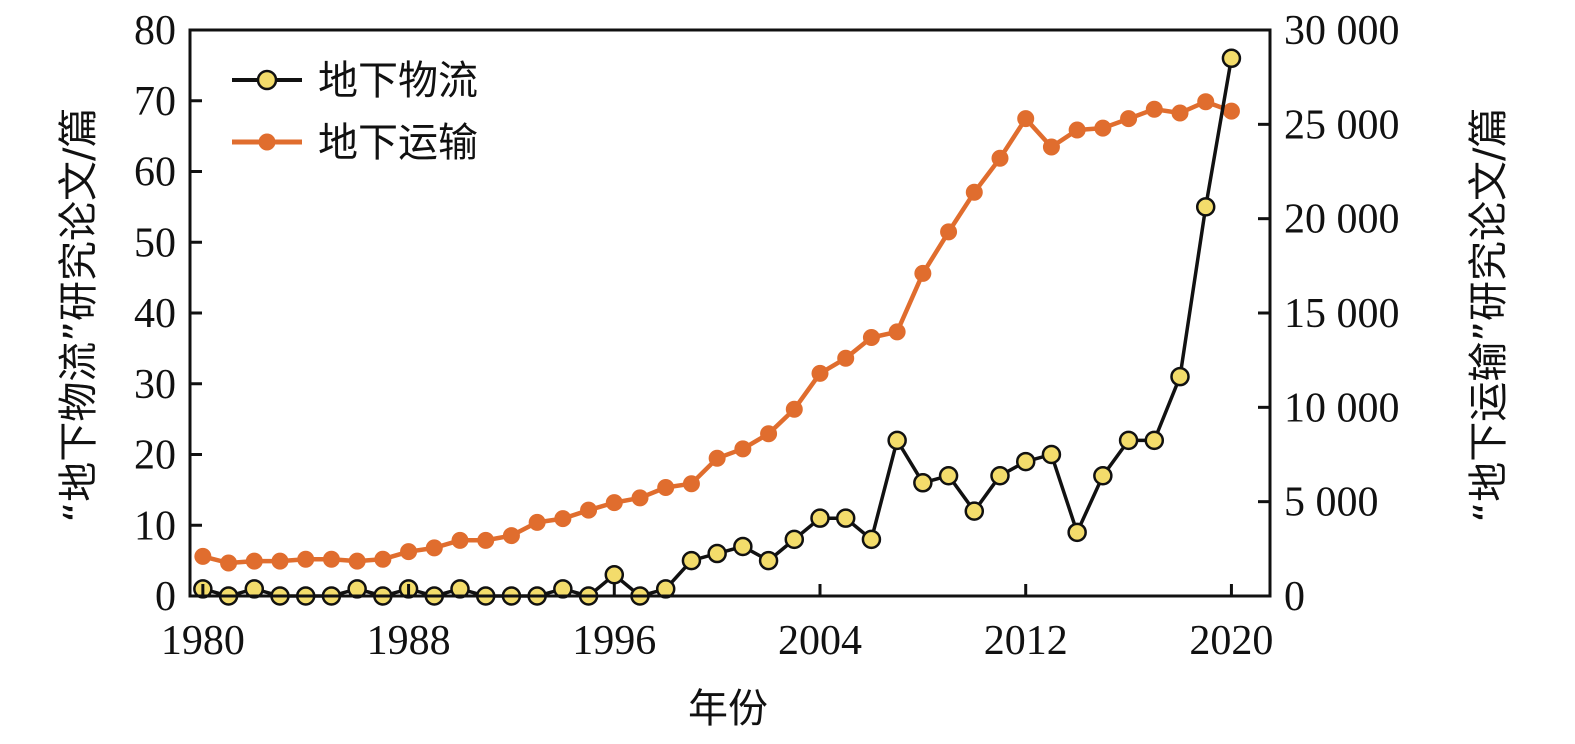  What do you see at coordinates (1342, 408) in the screenshot?
I see `right-y-tick-label: 10 000` at bounding box center [1342, 408].